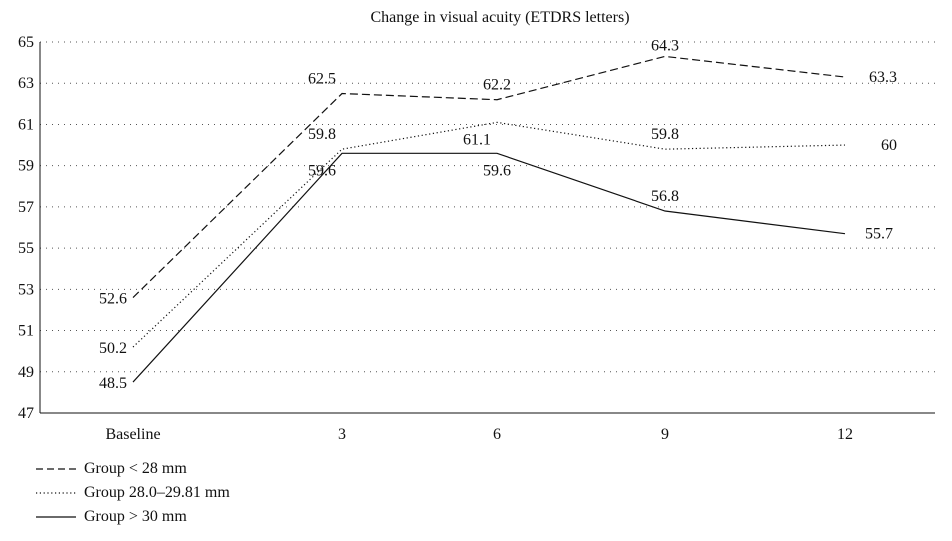  What do you see at coordinates (26, 331) in the screenshot?
I see `y-tick-label: 51` at bounding box center [26, 331].